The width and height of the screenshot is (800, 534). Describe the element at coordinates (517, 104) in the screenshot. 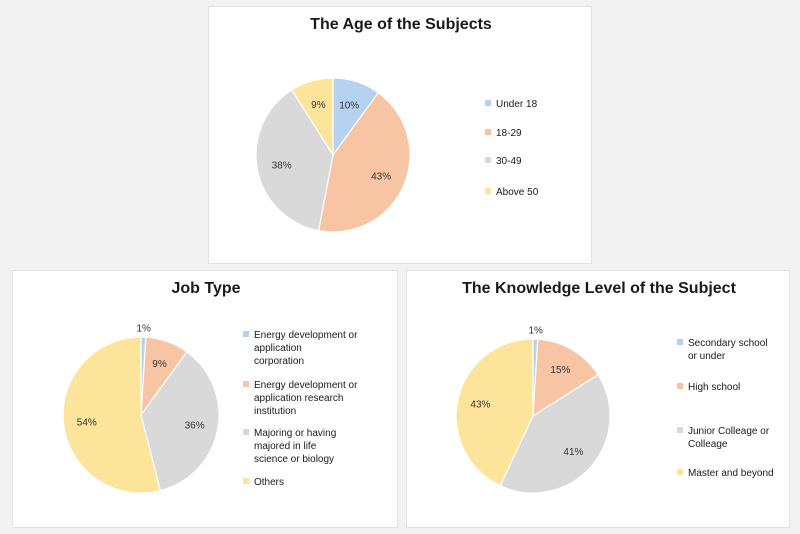

I see `legend-label: Under 18` at that location.